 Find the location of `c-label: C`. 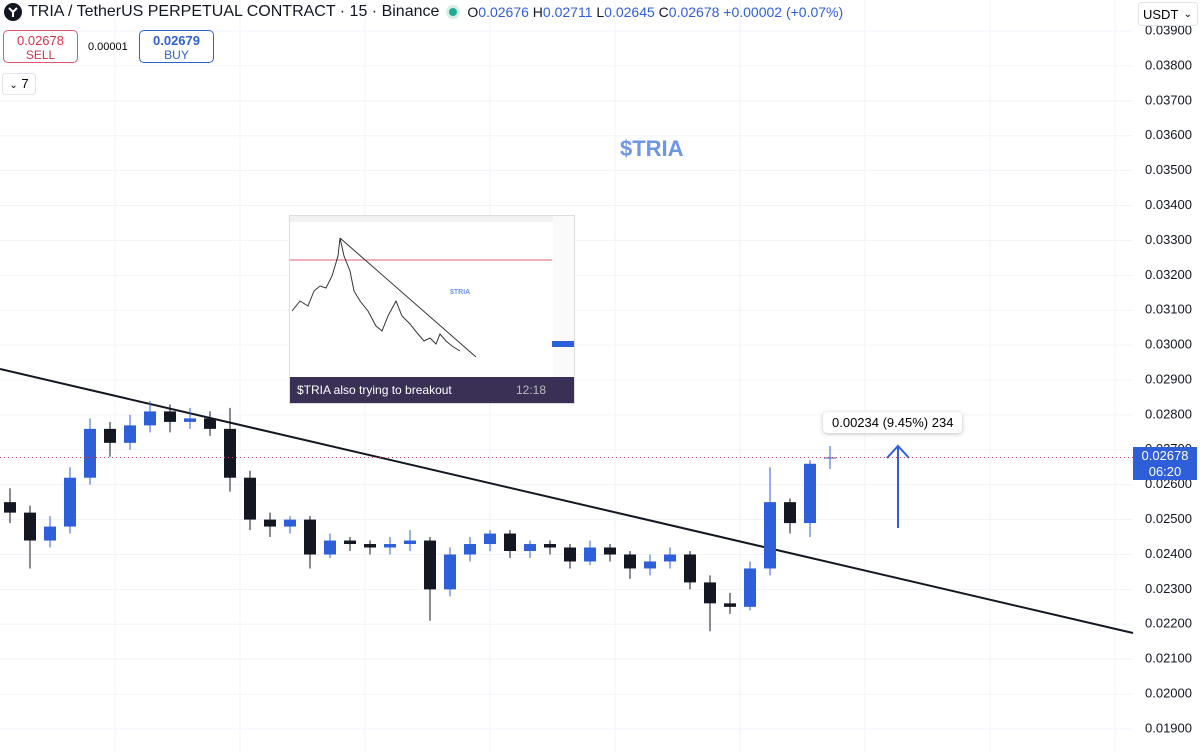

c-label: C is located at coordinates (663, 12).